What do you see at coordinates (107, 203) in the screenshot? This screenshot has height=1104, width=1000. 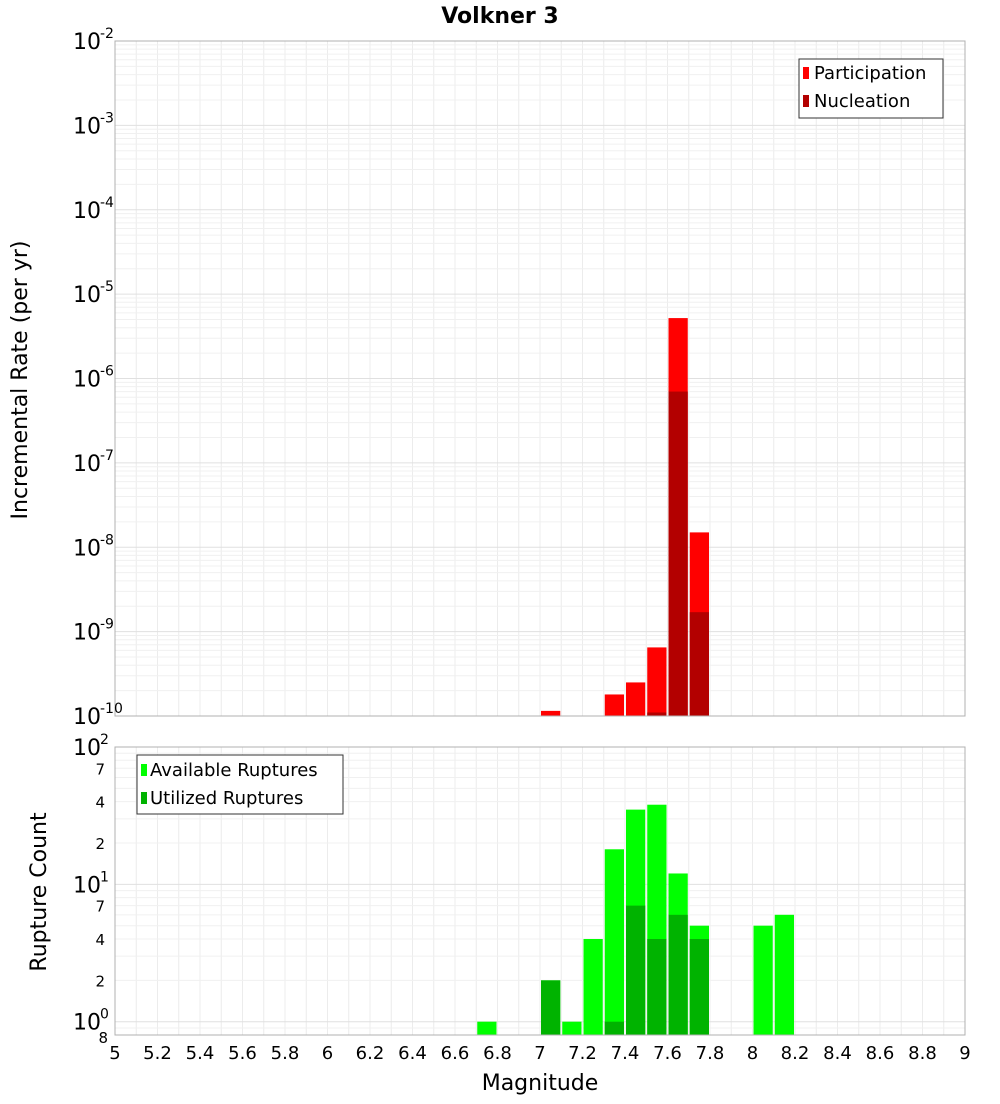 I see `y-tick-exponent: -4` at bounding box center [107, 203].